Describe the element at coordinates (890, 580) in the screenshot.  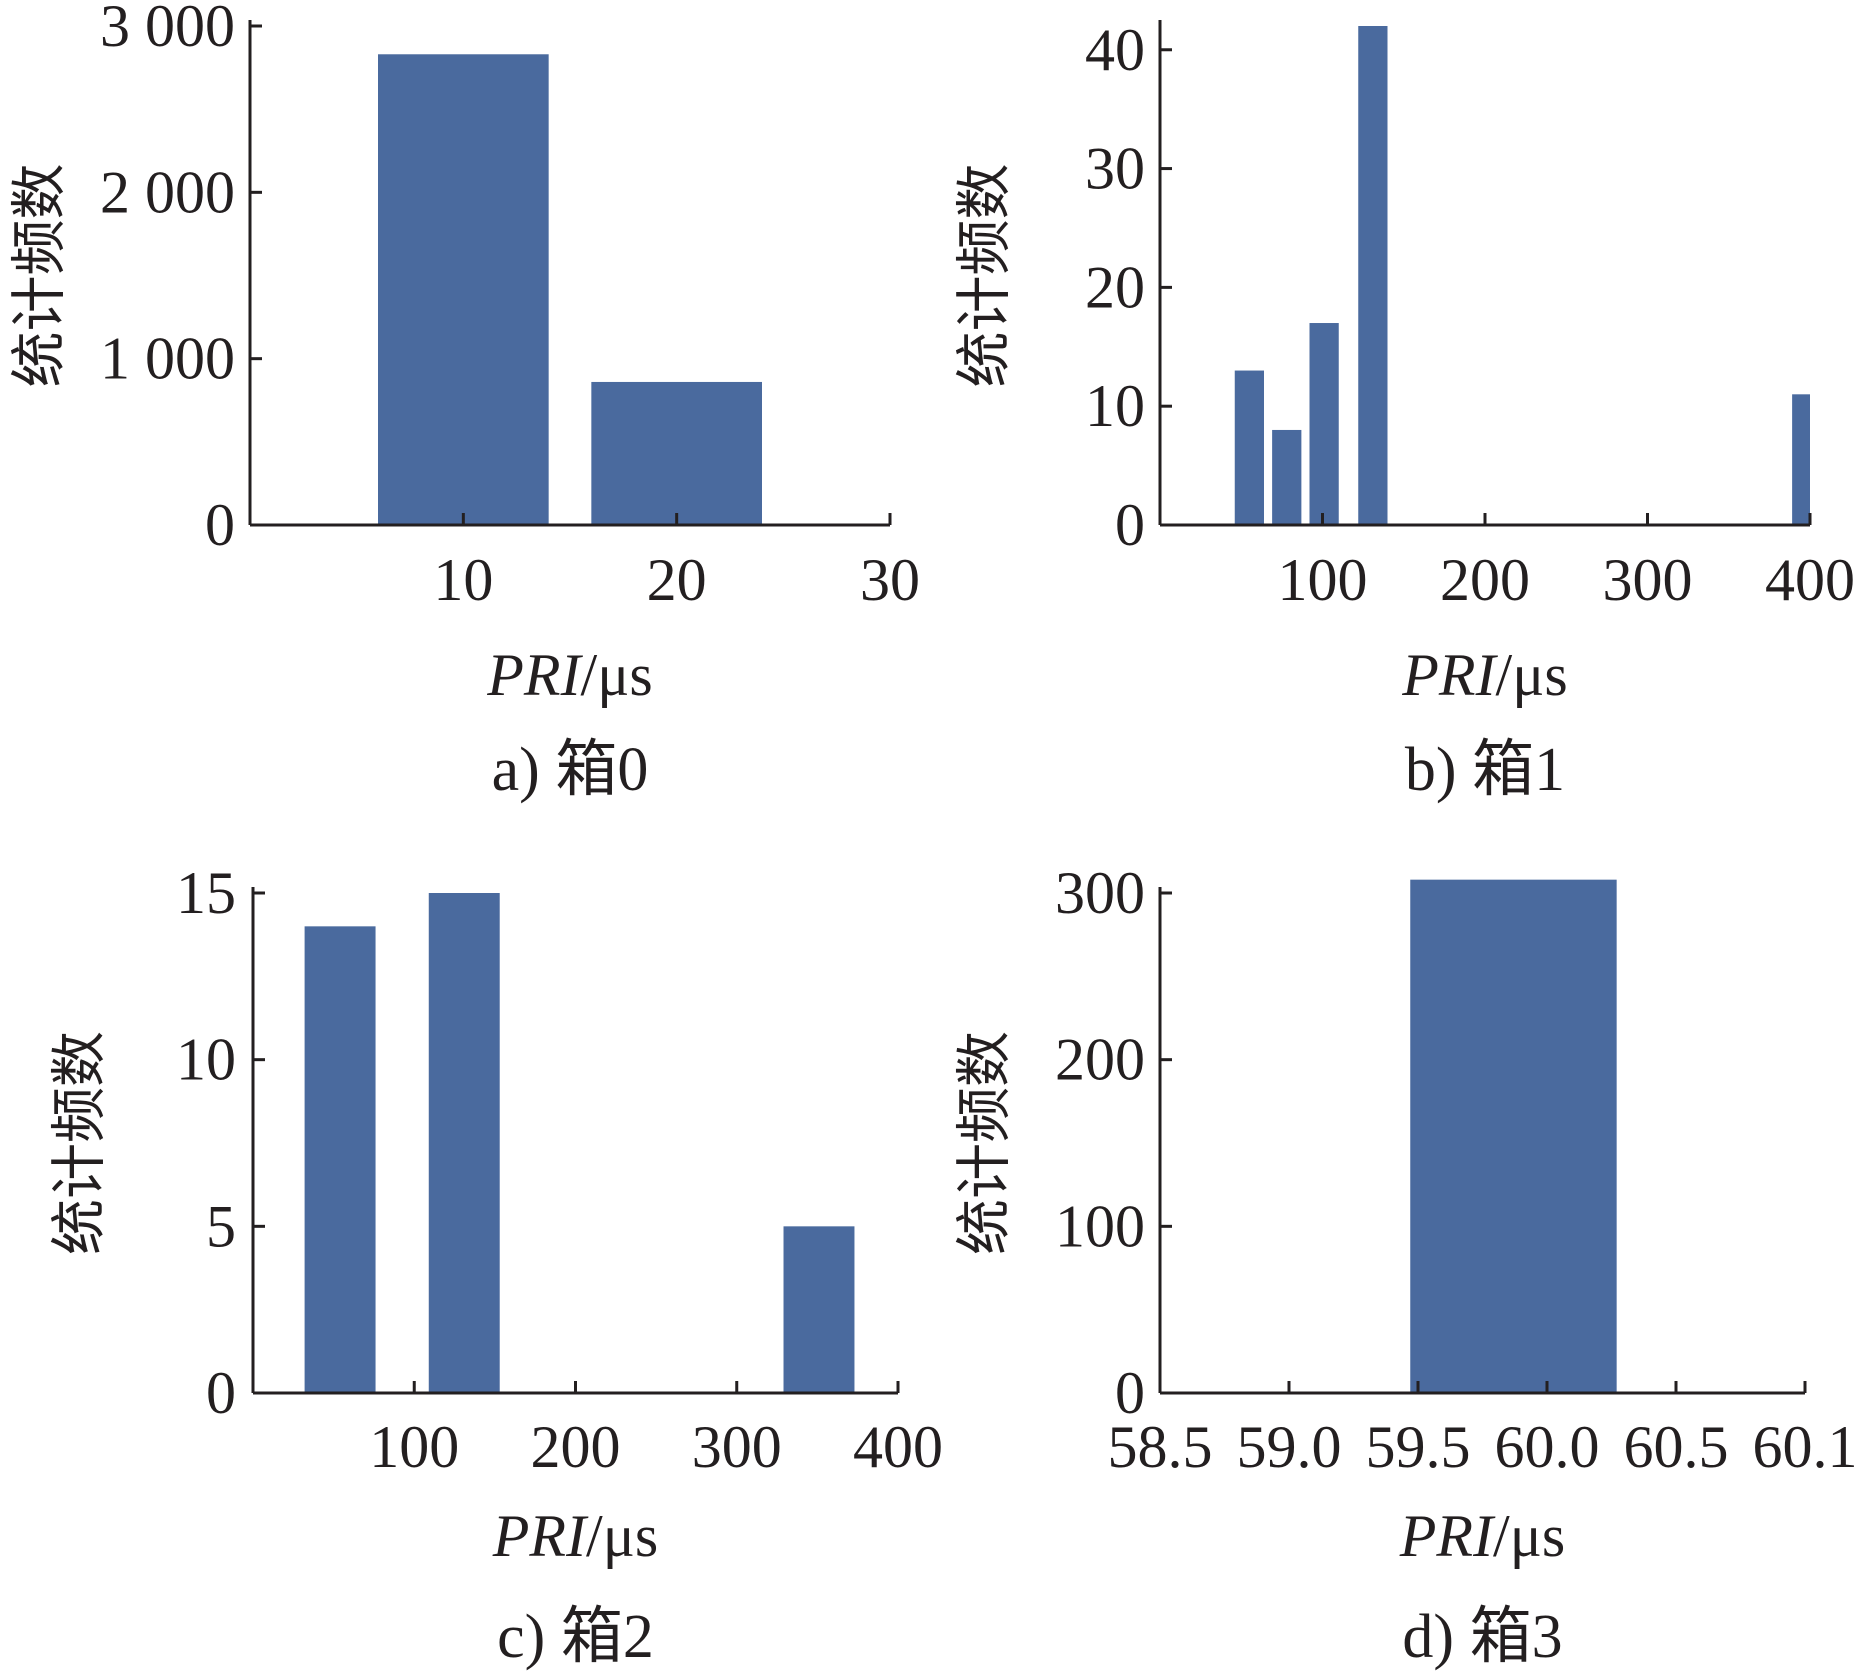
I see `x-tick-label: 30` at that location.